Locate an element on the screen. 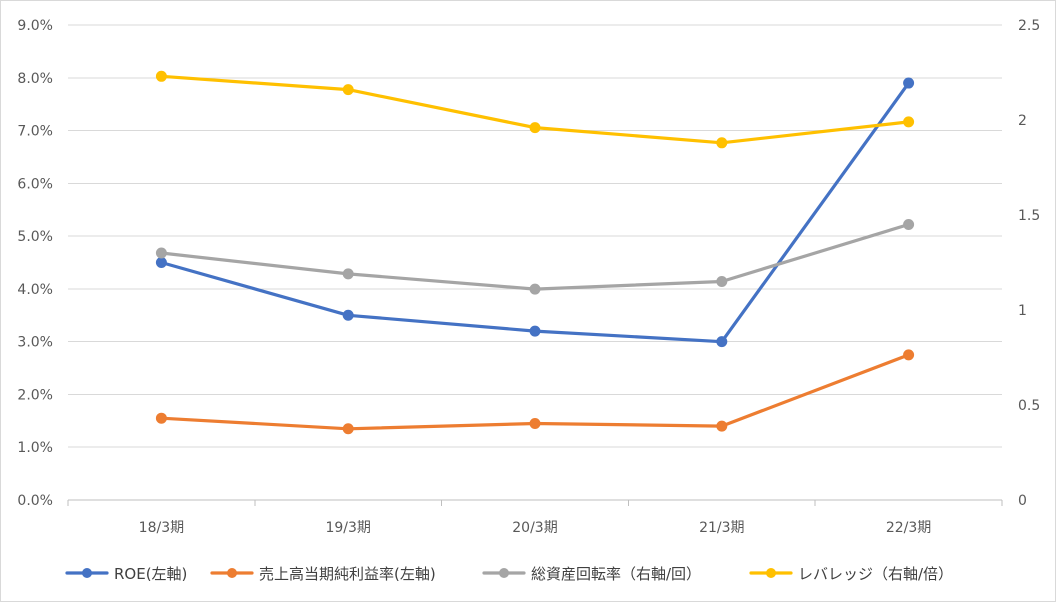  x-axis-tick-label: 20/3期 is located at coordinates (534, 528).